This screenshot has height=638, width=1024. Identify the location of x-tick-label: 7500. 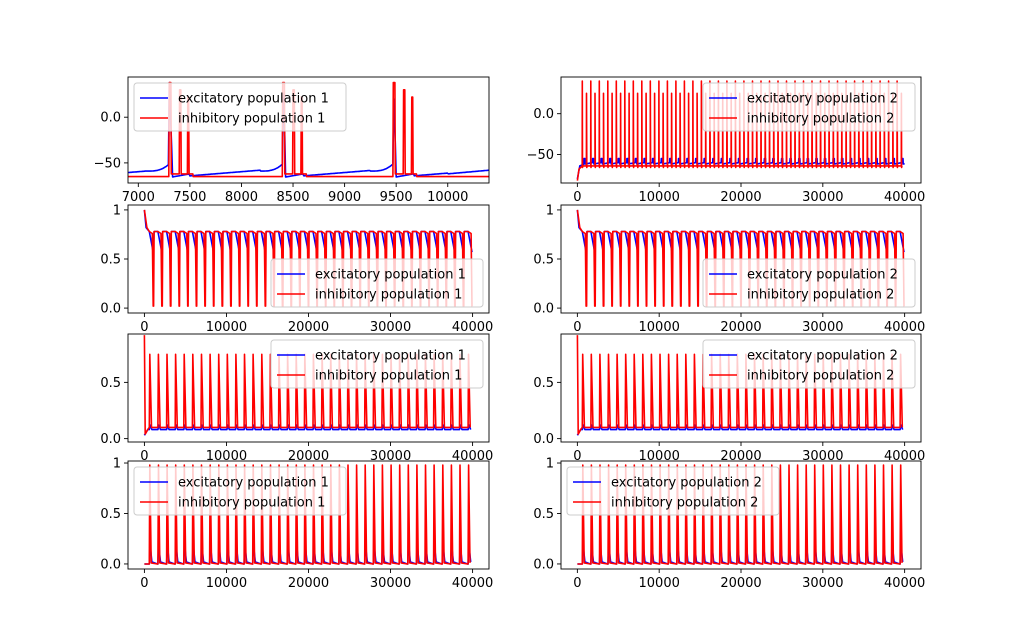
(189, 197).